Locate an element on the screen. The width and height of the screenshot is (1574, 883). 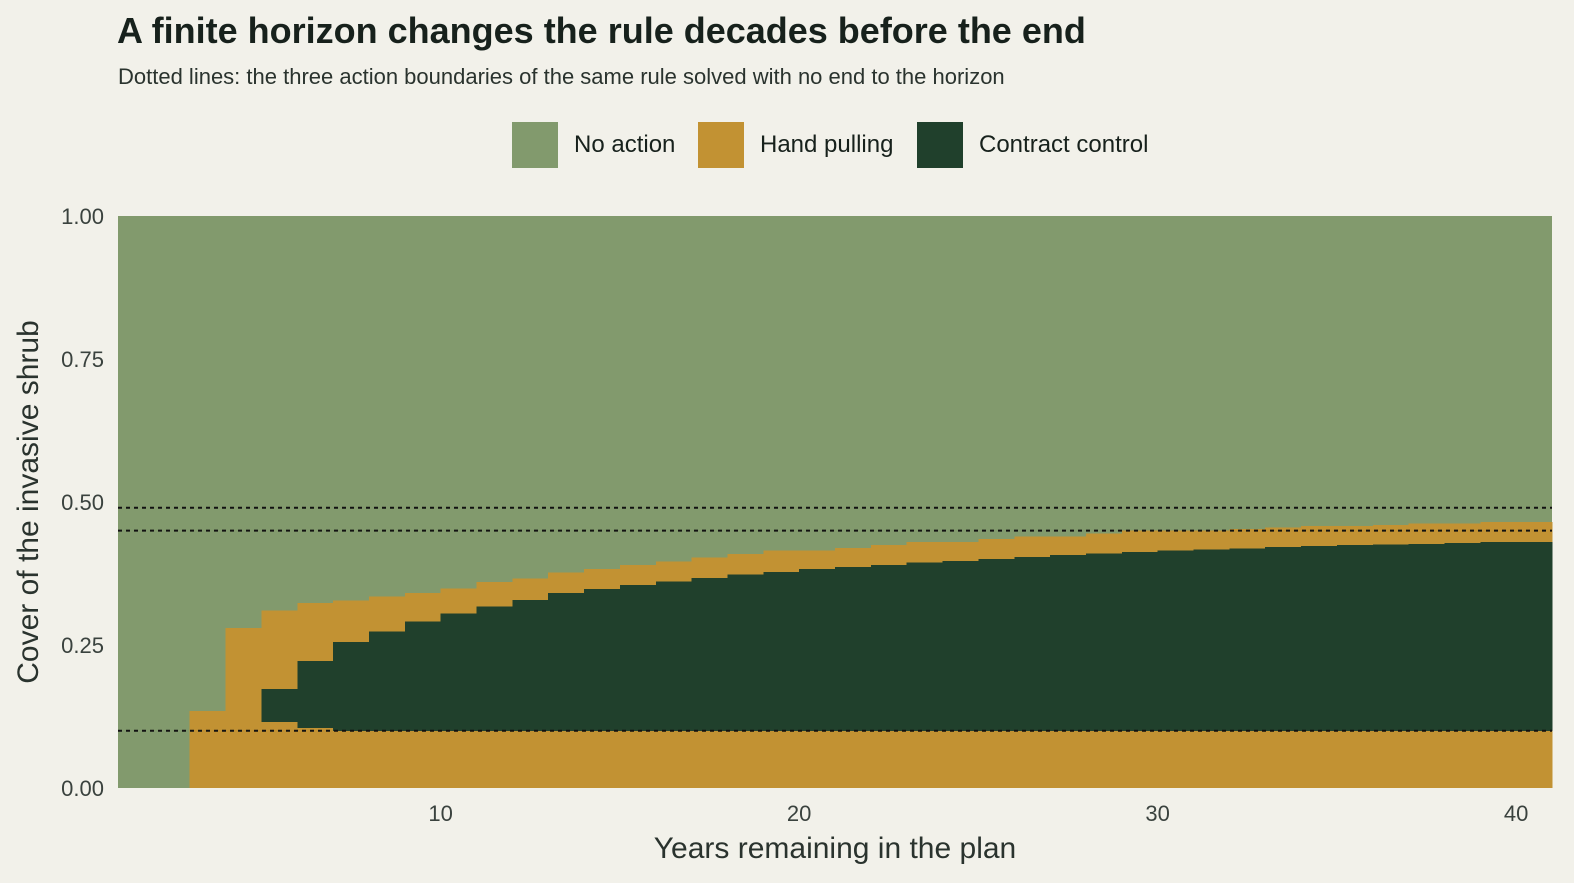
legend-item-contract-control: Contract control is located at coordinates (1032, 145).